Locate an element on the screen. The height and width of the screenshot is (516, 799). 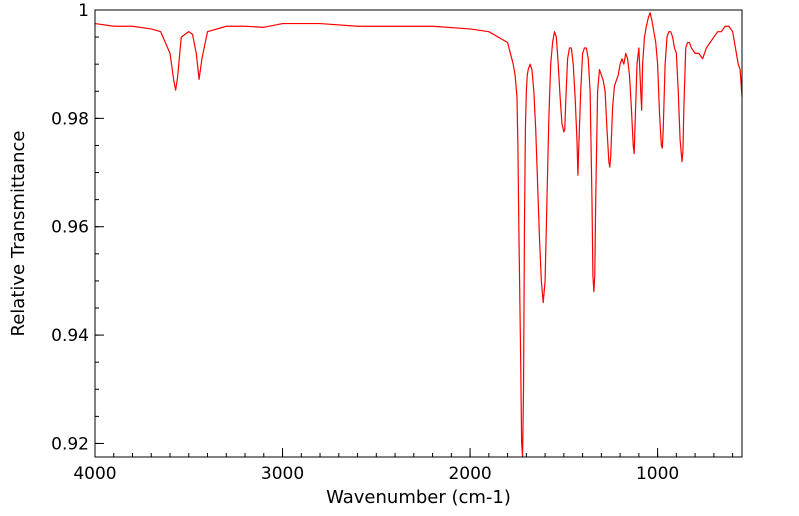
x-minor-ticks is located at coordinates (414, 455).